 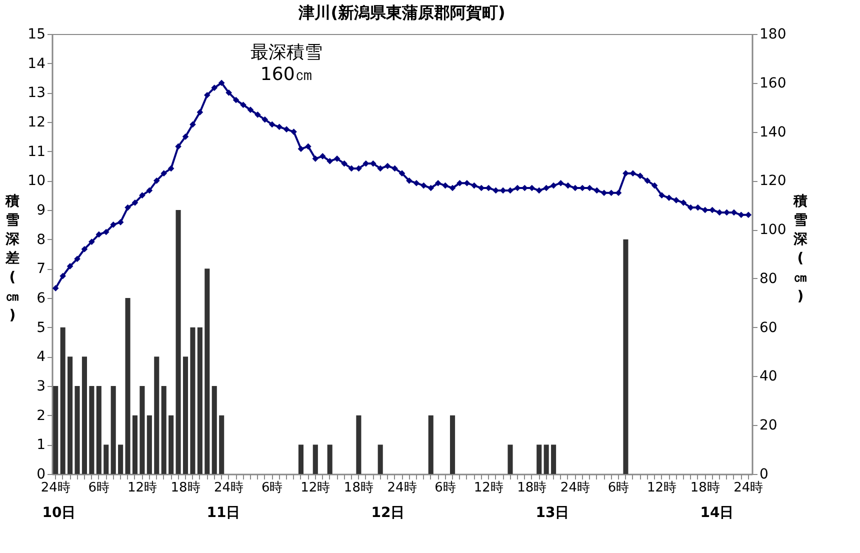 What do you see at coordinates (37, 122) in the screenshot?
I see `y-tick-label: 12` at bounding box center [37, 122].